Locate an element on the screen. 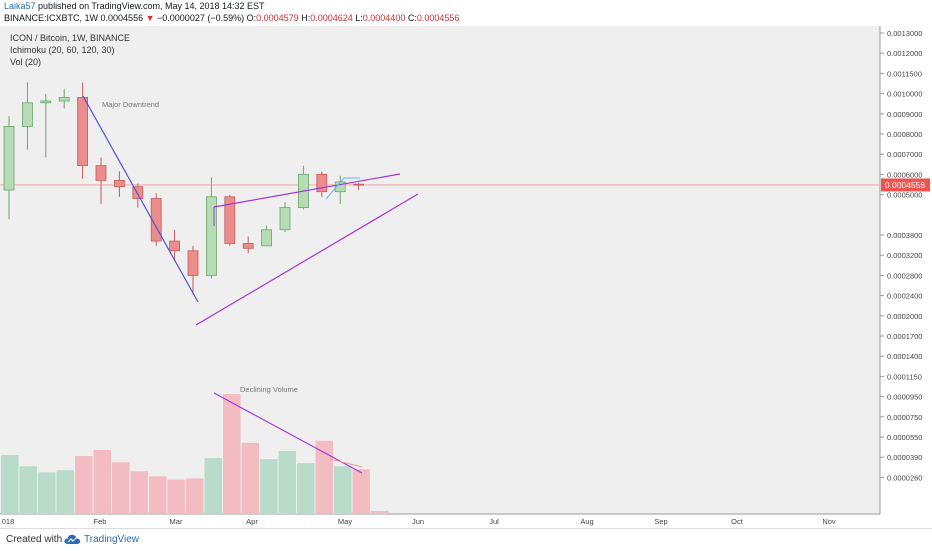  legend-volume: Vol (20) is located at coordinates (25, 62).